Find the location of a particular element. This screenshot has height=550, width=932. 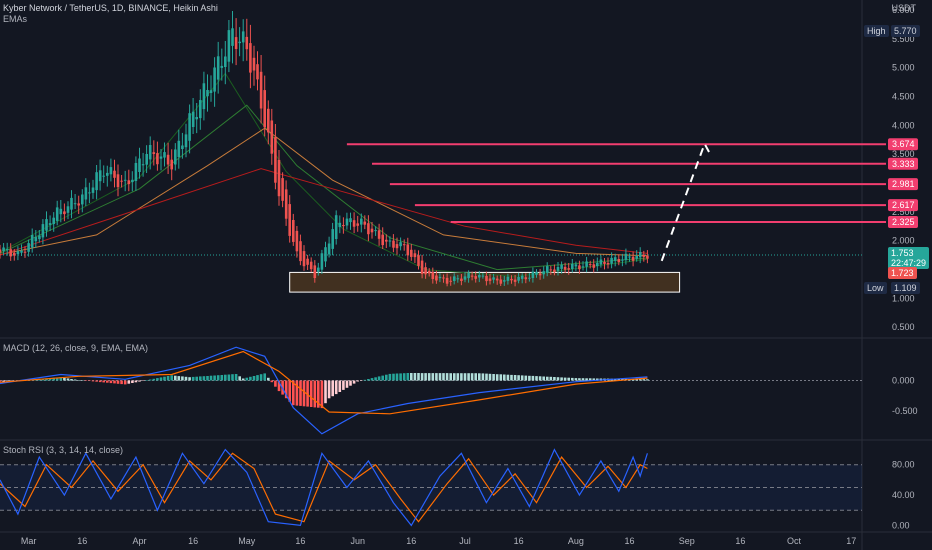

stoch-rsi-title: Stoch RSI (3, 3, 14, 14, close) is located at coordinates (63, 450).